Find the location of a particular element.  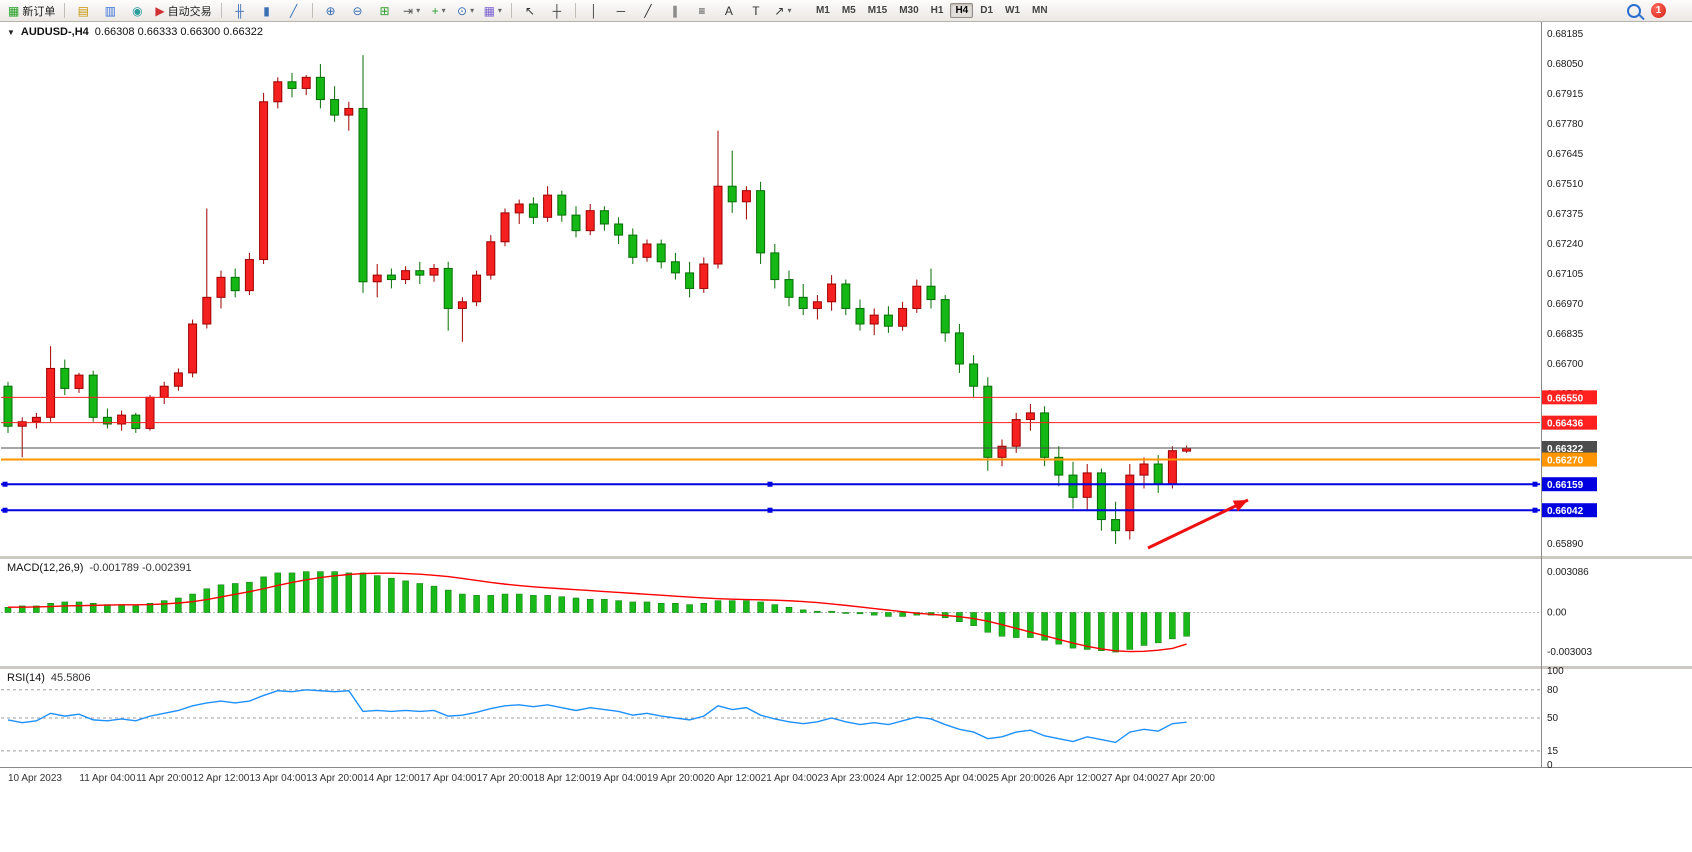

zoom-out-icon: ⊖ is located at coordinates (357, 10).